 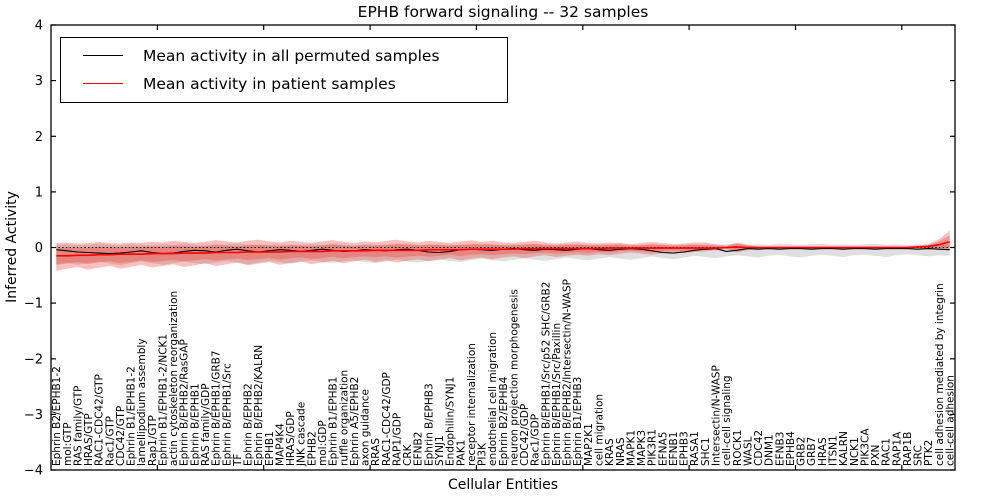 I want to click on patient-mean-line, so click(x=503, y=249).